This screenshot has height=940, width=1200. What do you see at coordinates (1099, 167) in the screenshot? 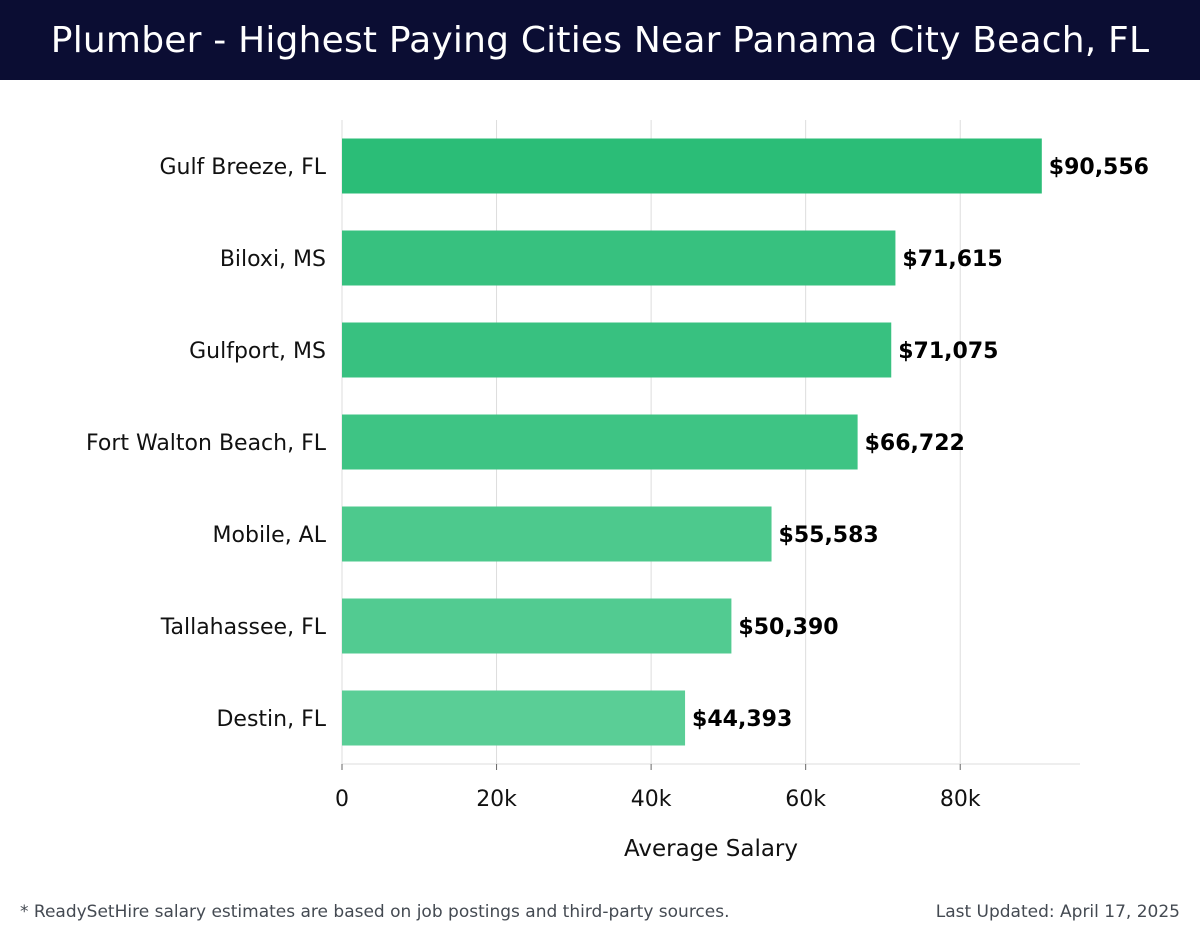
I see `value-label: $90,556` at bounding box center [1099, 167].